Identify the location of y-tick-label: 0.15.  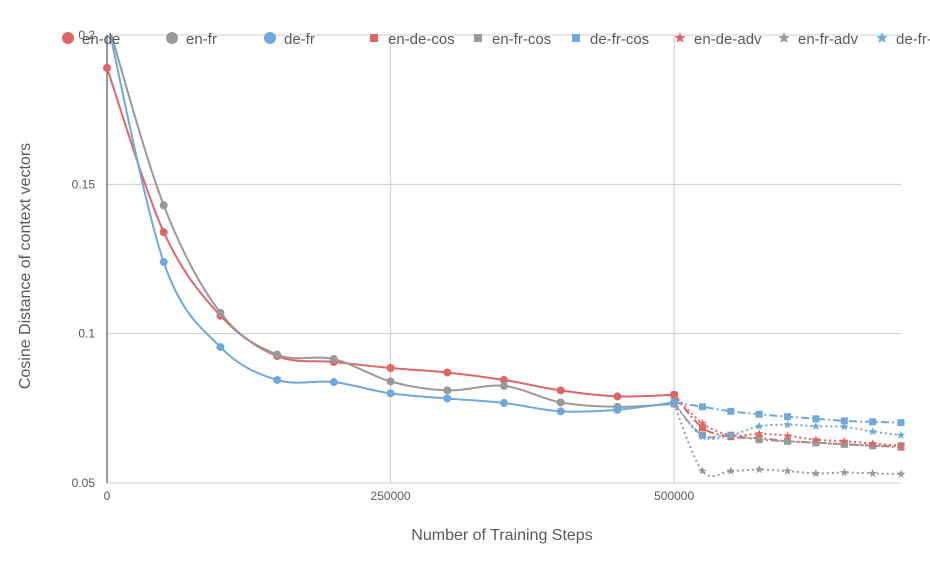
(84, 184).